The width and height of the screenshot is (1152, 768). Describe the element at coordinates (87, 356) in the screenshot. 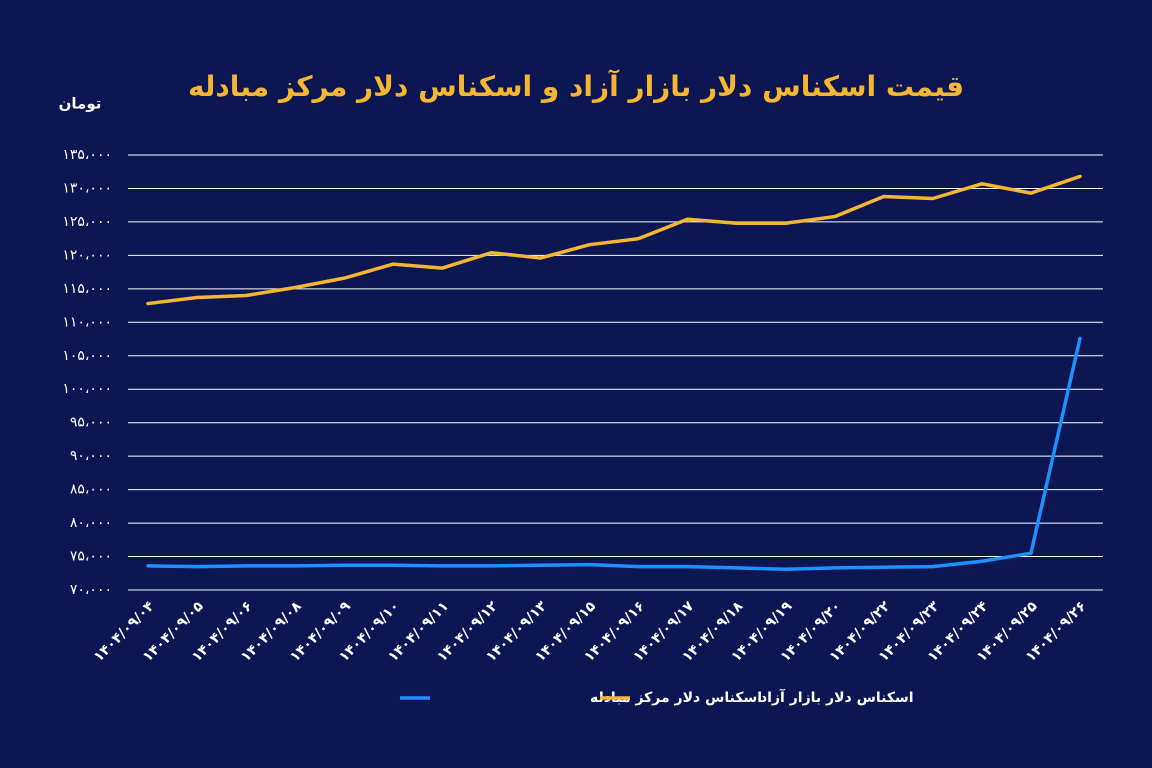

I see `y-tick-label: ۱۰۵،۰۰۰` at that location.